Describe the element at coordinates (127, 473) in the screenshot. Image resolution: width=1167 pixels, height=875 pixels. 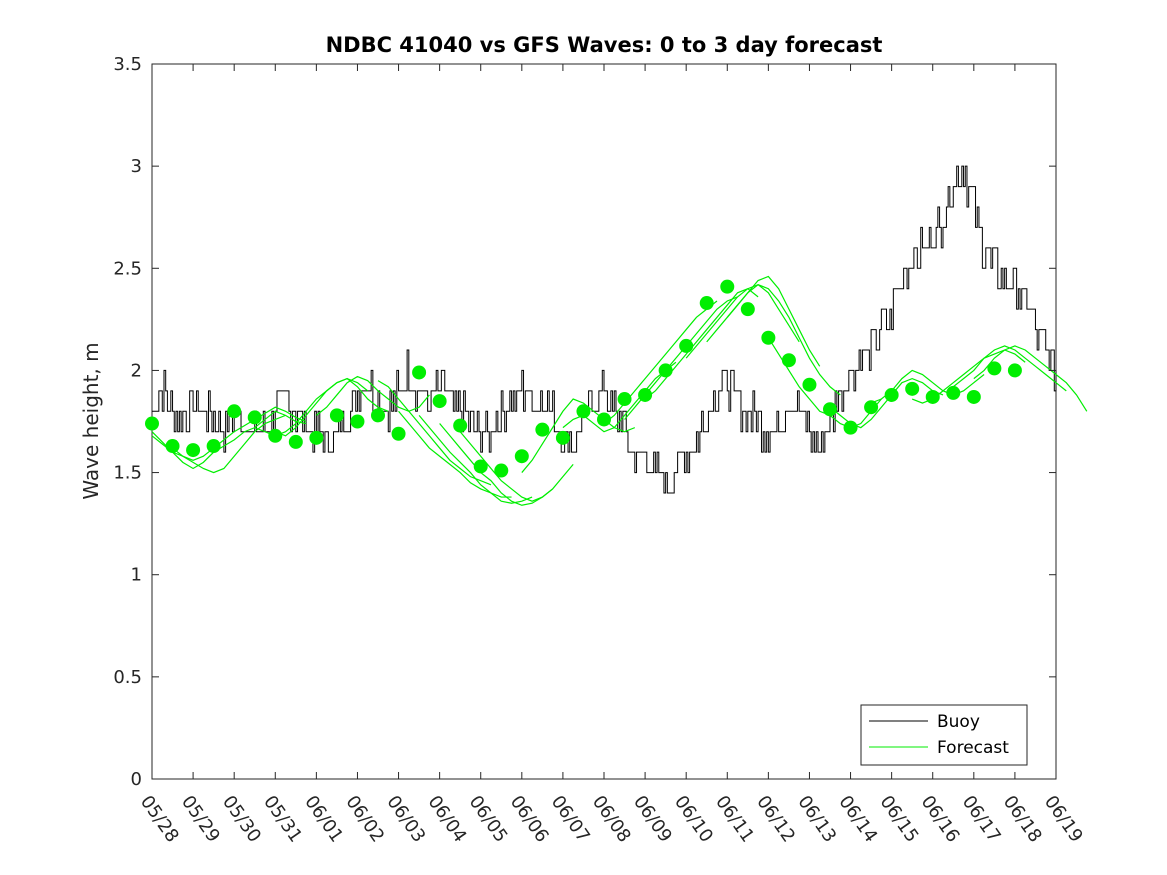
I see `y-tick-label: 1.5` at that location.